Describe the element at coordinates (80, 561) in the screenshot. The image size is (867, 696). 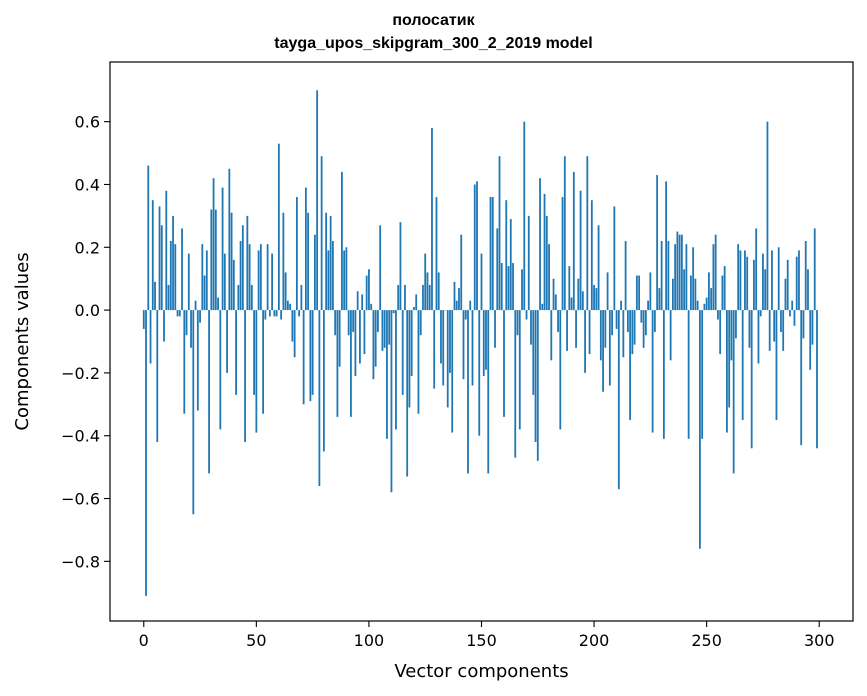
I see `y-tick-label: −0.8` at that location.